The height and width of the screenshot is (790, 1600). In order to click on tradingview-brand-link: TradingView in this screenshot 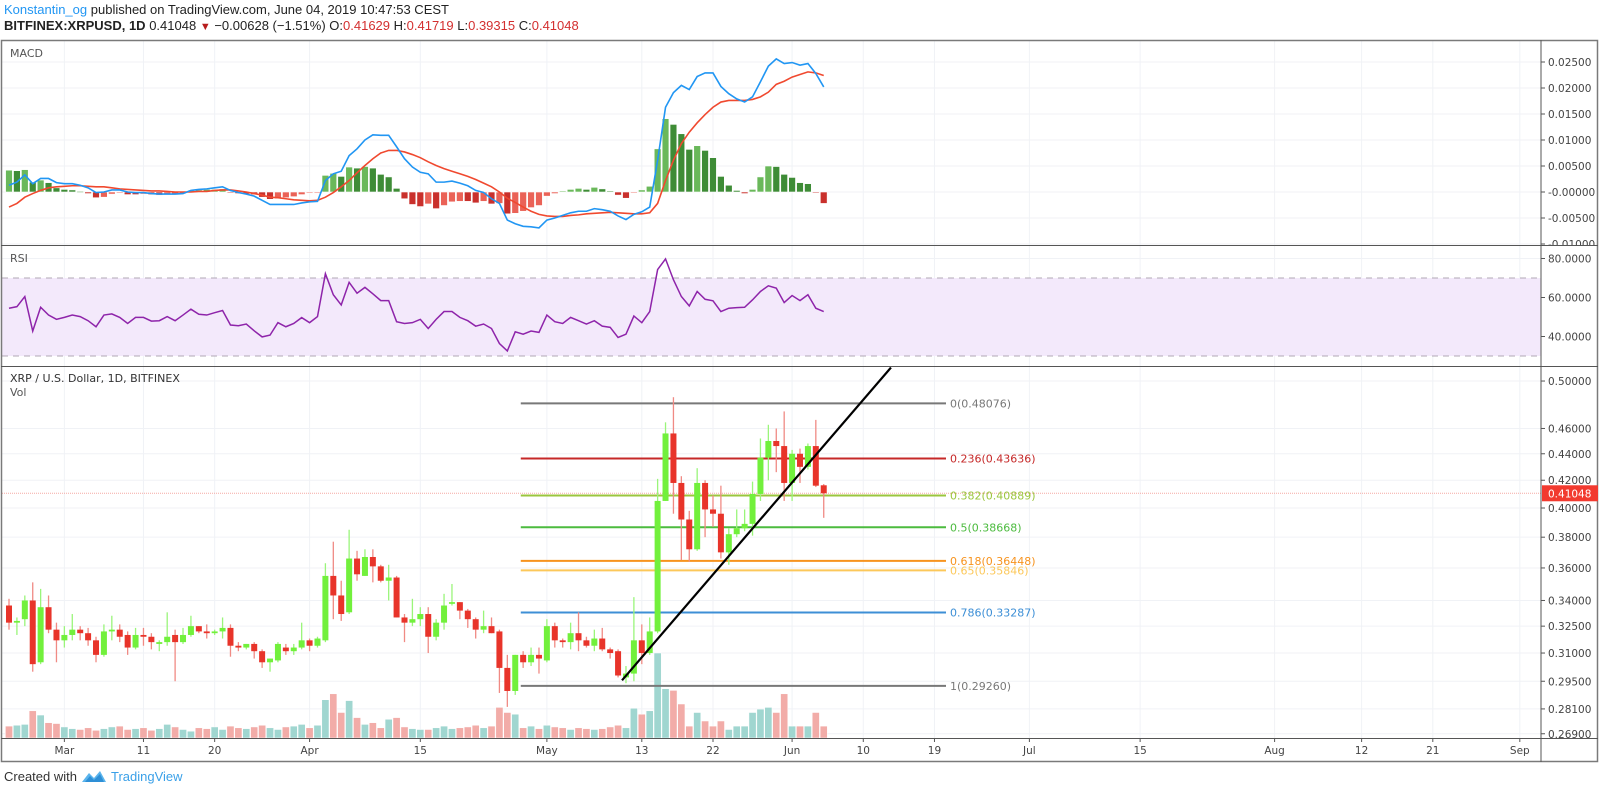, I will do `click(146, 776)`.